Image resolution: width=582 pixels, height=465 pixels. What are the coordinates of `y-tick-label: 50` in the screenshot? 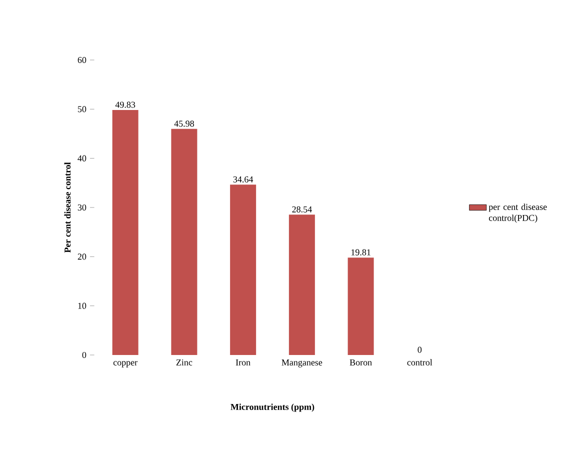 It's located at (82, 109).